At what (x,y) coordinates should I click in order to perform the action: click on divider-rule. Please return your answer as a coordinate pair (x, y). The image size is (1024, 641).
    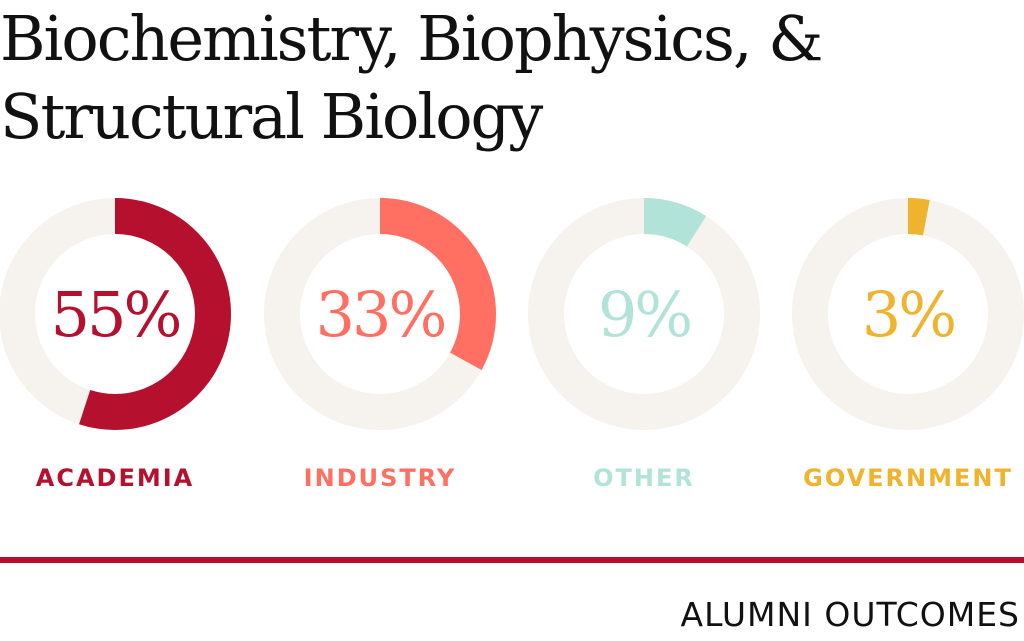
    Looking at the image, I should click on (512, 560).